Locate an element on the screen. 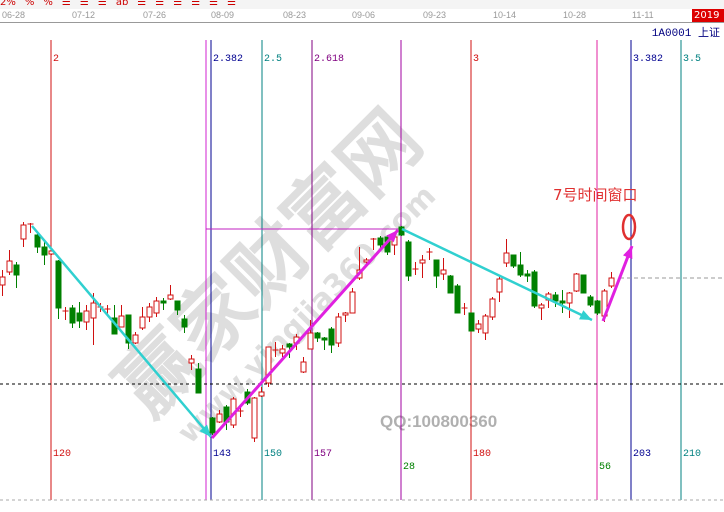 The width and height of the screenshot is (724, 512). date-label: 09-06 is located at coordinates (364, 15).